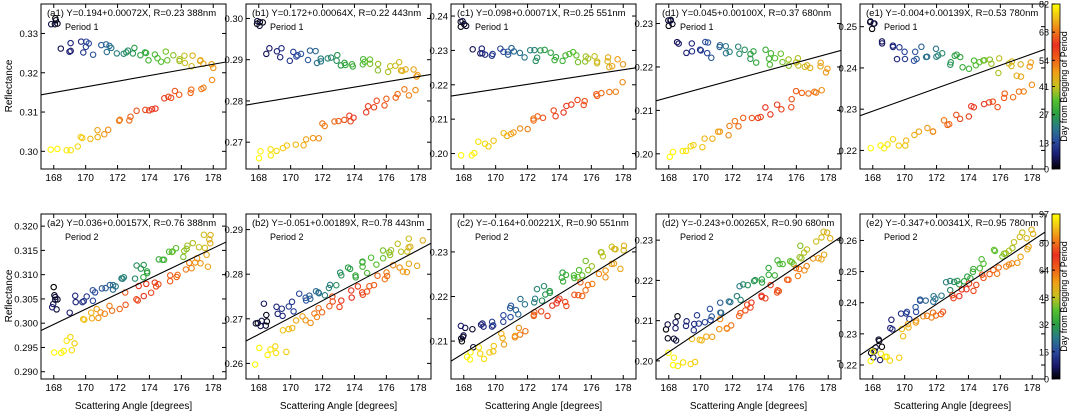 This screenshot has height=412, width=1072. Describe the element at coordinates (290, 388) in the screenshot. I see `x-tick-label: 170` at that location.